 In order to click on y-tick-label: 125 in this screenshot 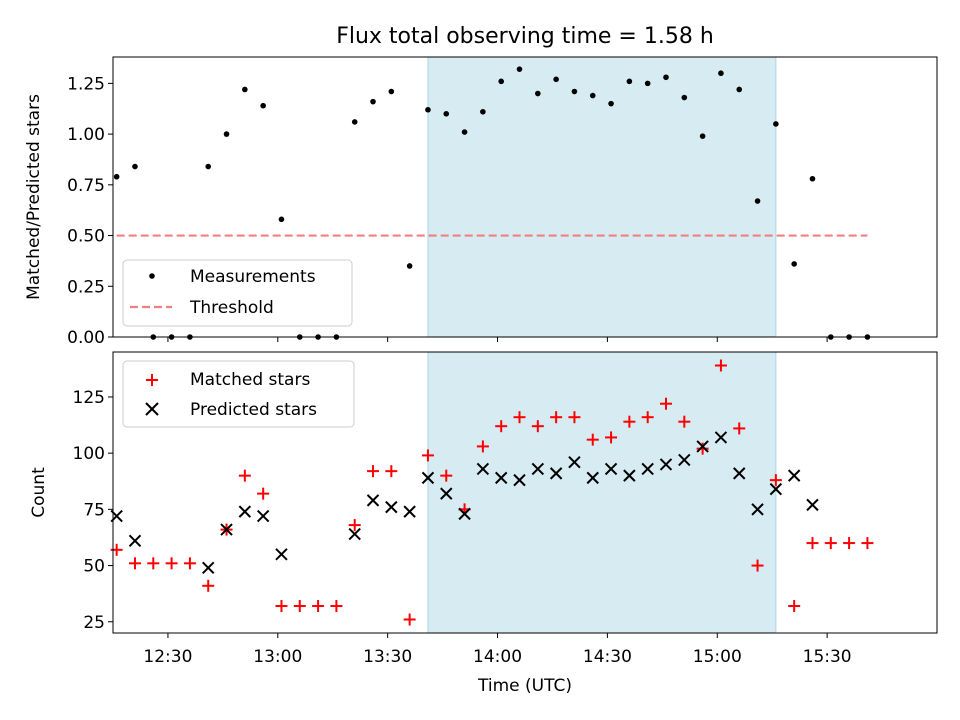, I will do `click(89, 398)`.